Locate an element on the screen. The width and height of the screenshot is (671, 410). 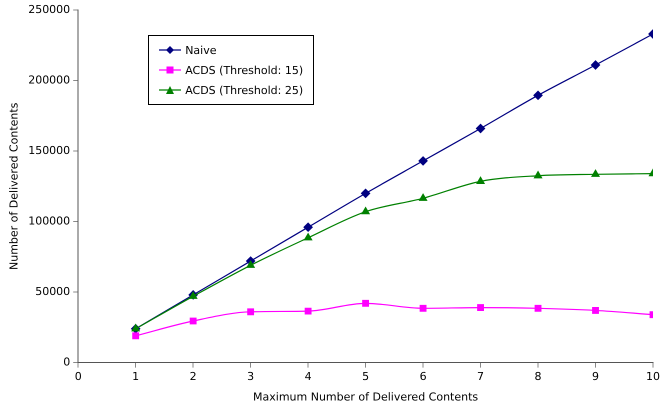
legend-label: Naive is located at coordinates (200, 50).